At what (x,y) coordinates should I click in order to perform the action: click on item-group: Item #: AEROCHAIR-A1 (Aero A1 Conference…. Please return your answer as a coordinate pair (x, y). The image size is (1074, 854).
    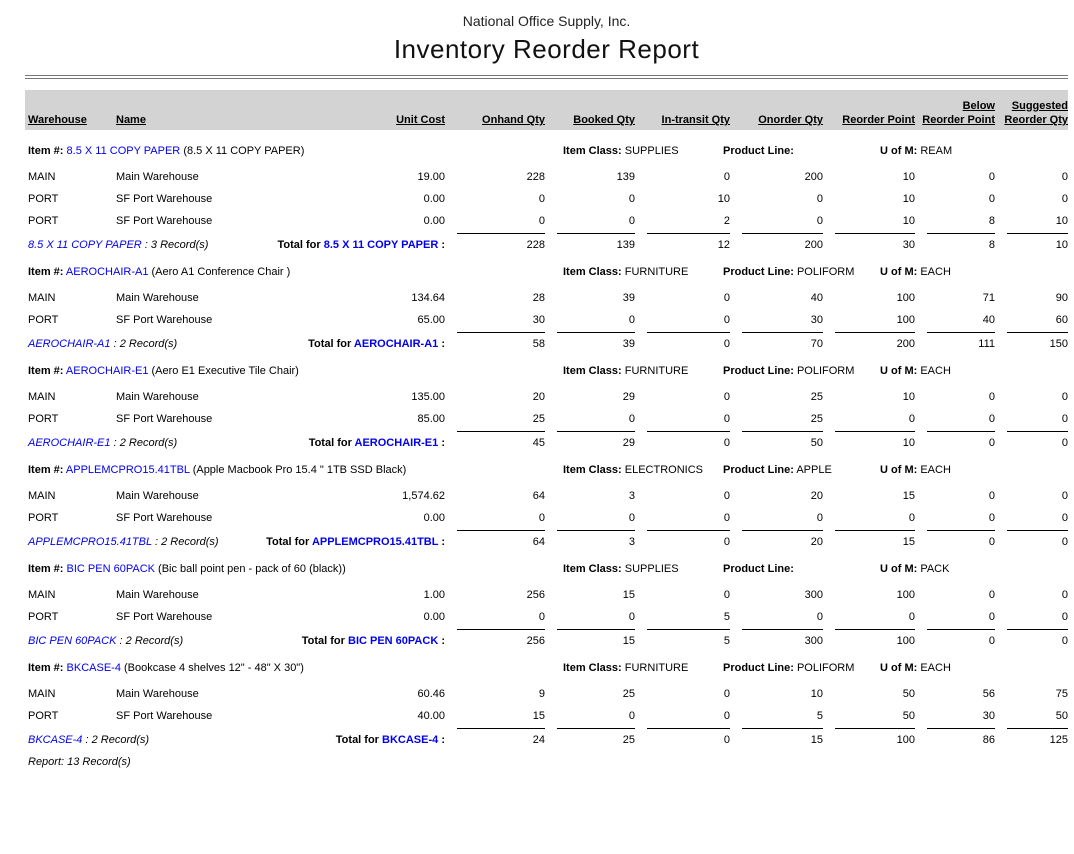
    Looking at the image, I should click on (546, 307).